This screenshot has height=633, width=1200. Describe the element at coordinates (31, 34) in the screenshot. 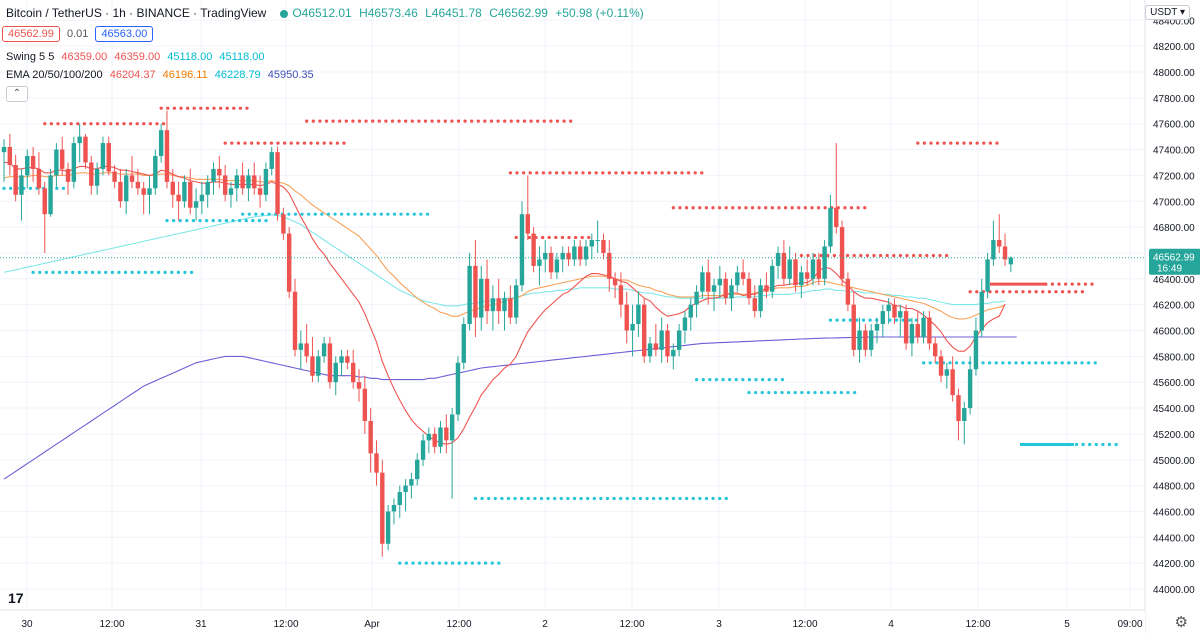

I see `sell-price: 46562.99` at that location.